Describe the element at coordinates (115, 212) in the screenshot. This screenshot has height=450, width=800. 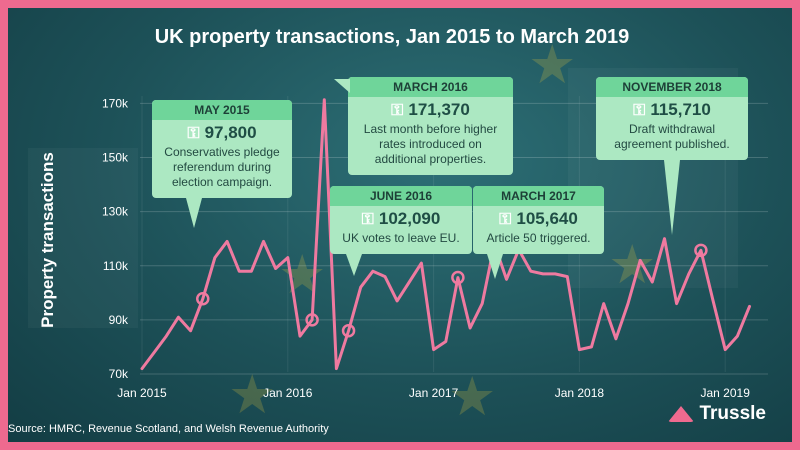
I see `y-tick-label: 130k` at that location.